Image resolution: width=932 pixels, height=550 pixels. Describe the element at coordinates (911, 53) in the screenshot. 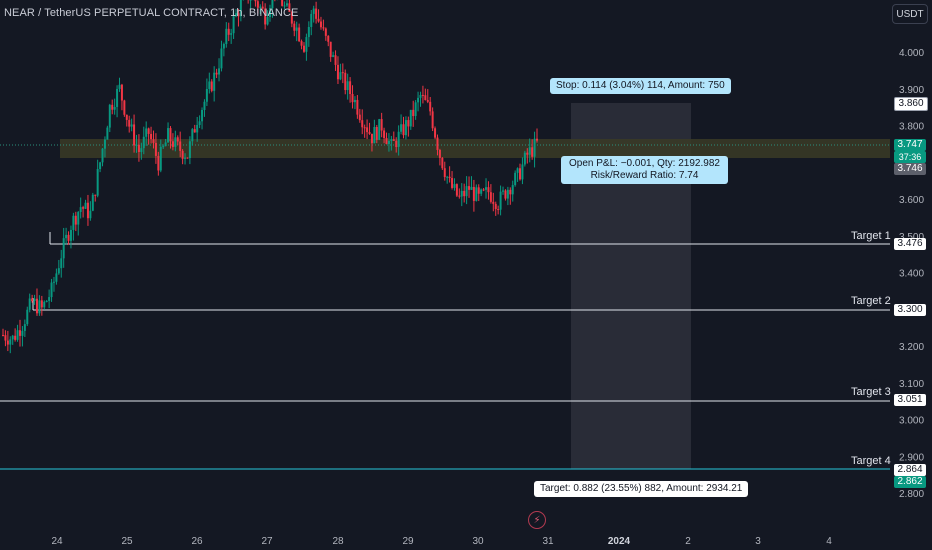

I see `price-tick-label: 4.000` at that location.